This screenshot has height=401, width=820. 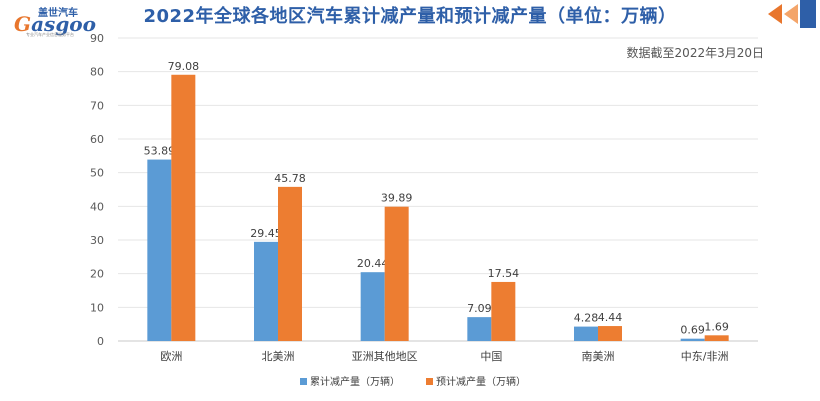 I want to click on y-tick-label: 0, so click(x=100, y=341).